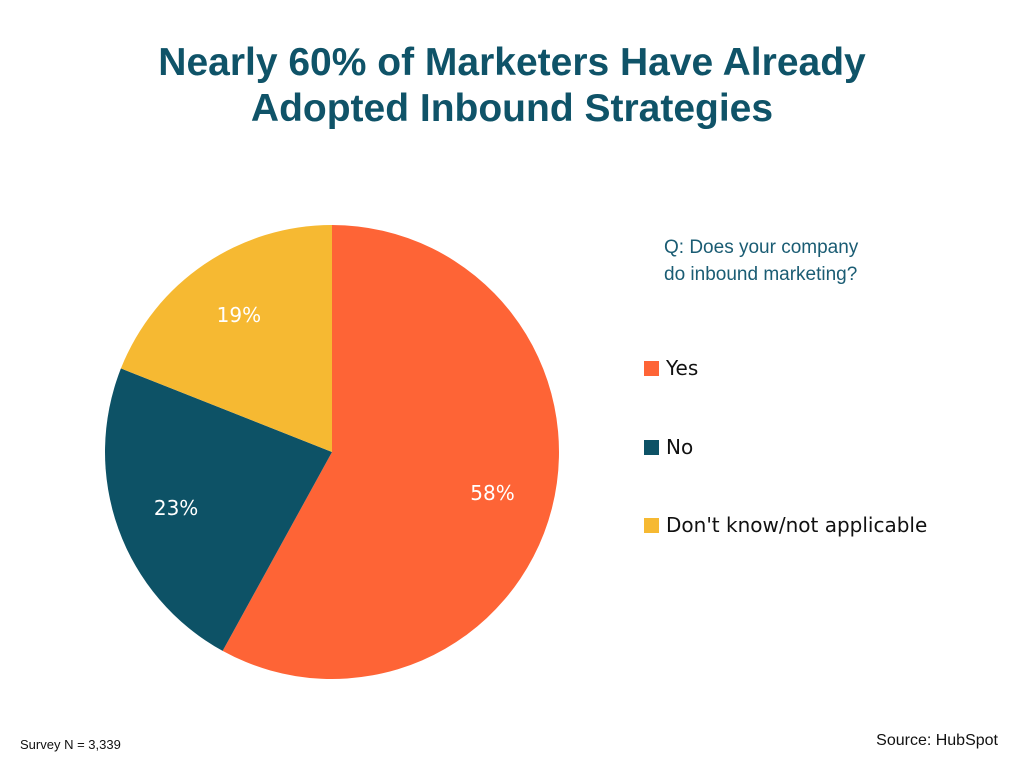  I want to click on pie-label-don-t-know-not-applicable: 19%, so click(239, 315).